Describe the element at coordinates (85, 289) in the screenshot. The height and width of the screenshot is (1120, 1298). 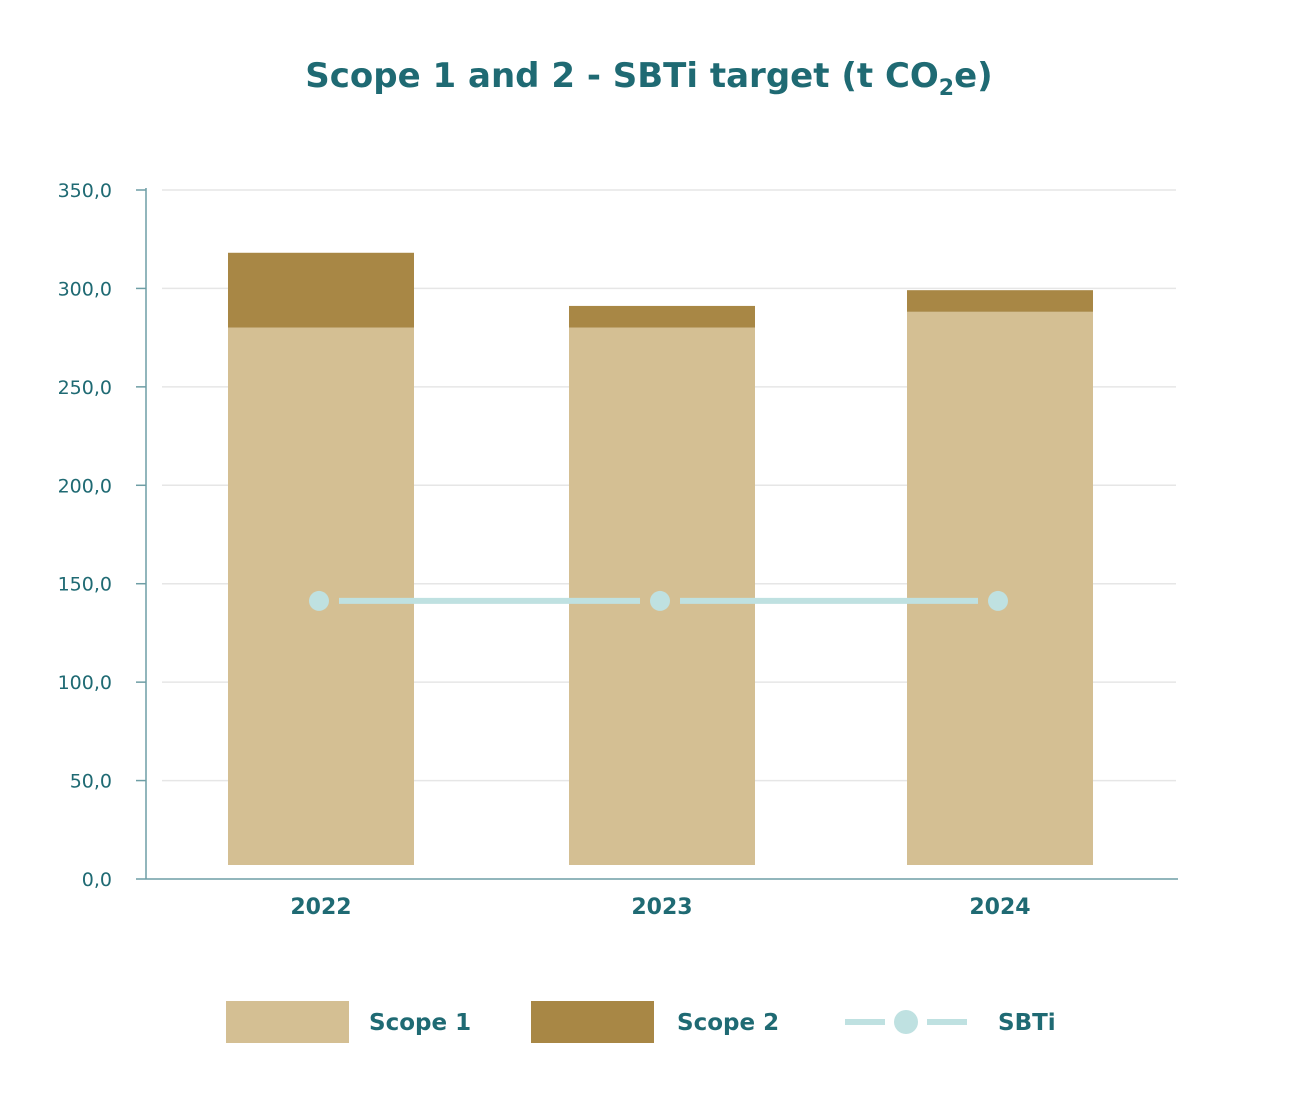
I see `y-tick-label: 300,0` at that location.